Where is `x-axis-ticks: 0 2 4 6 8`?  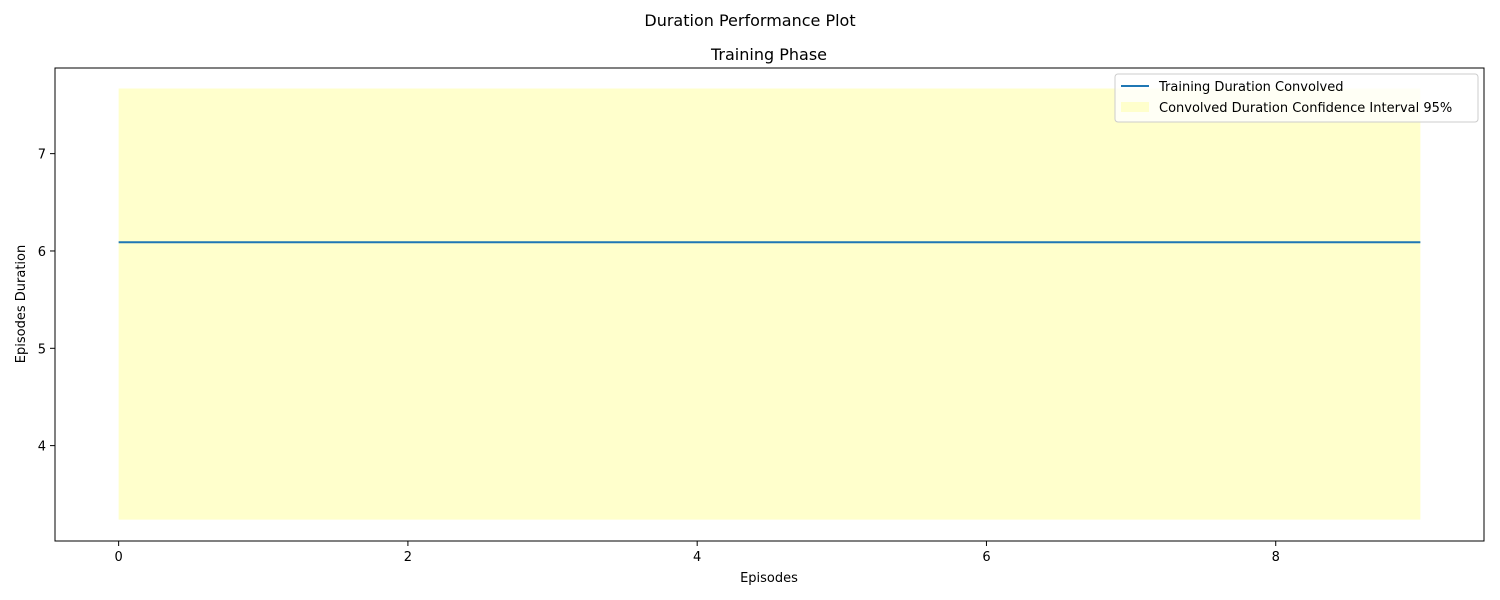
x-axis-ticks: 0 2 4 6 8 is located at coordinates (697, 553).